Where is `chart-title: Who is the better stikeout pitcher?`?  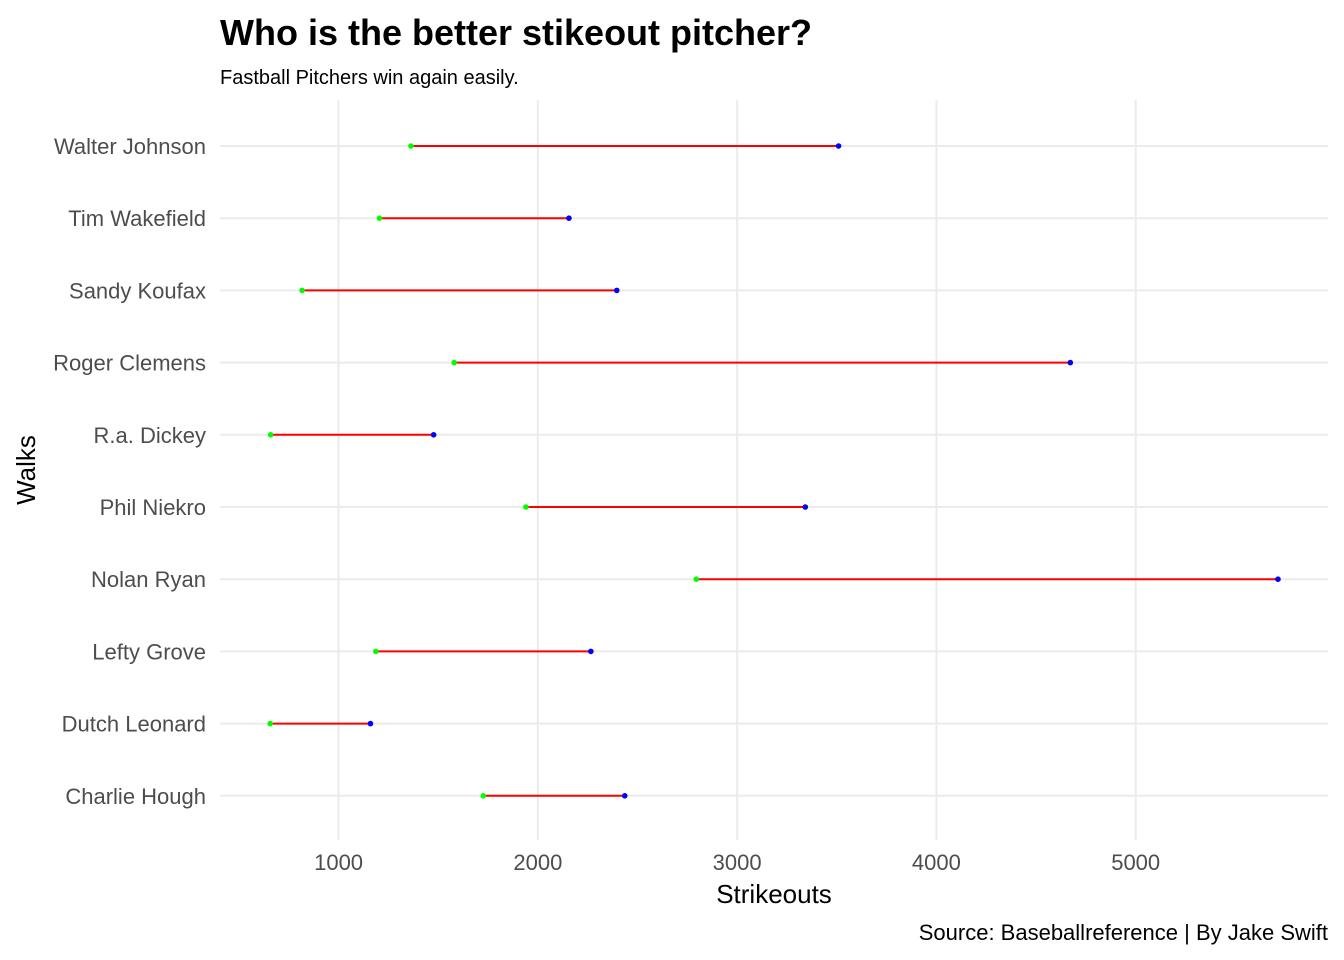 chart-title: Who is the better stikeout pitcher? is located at coordinates (516, 32).